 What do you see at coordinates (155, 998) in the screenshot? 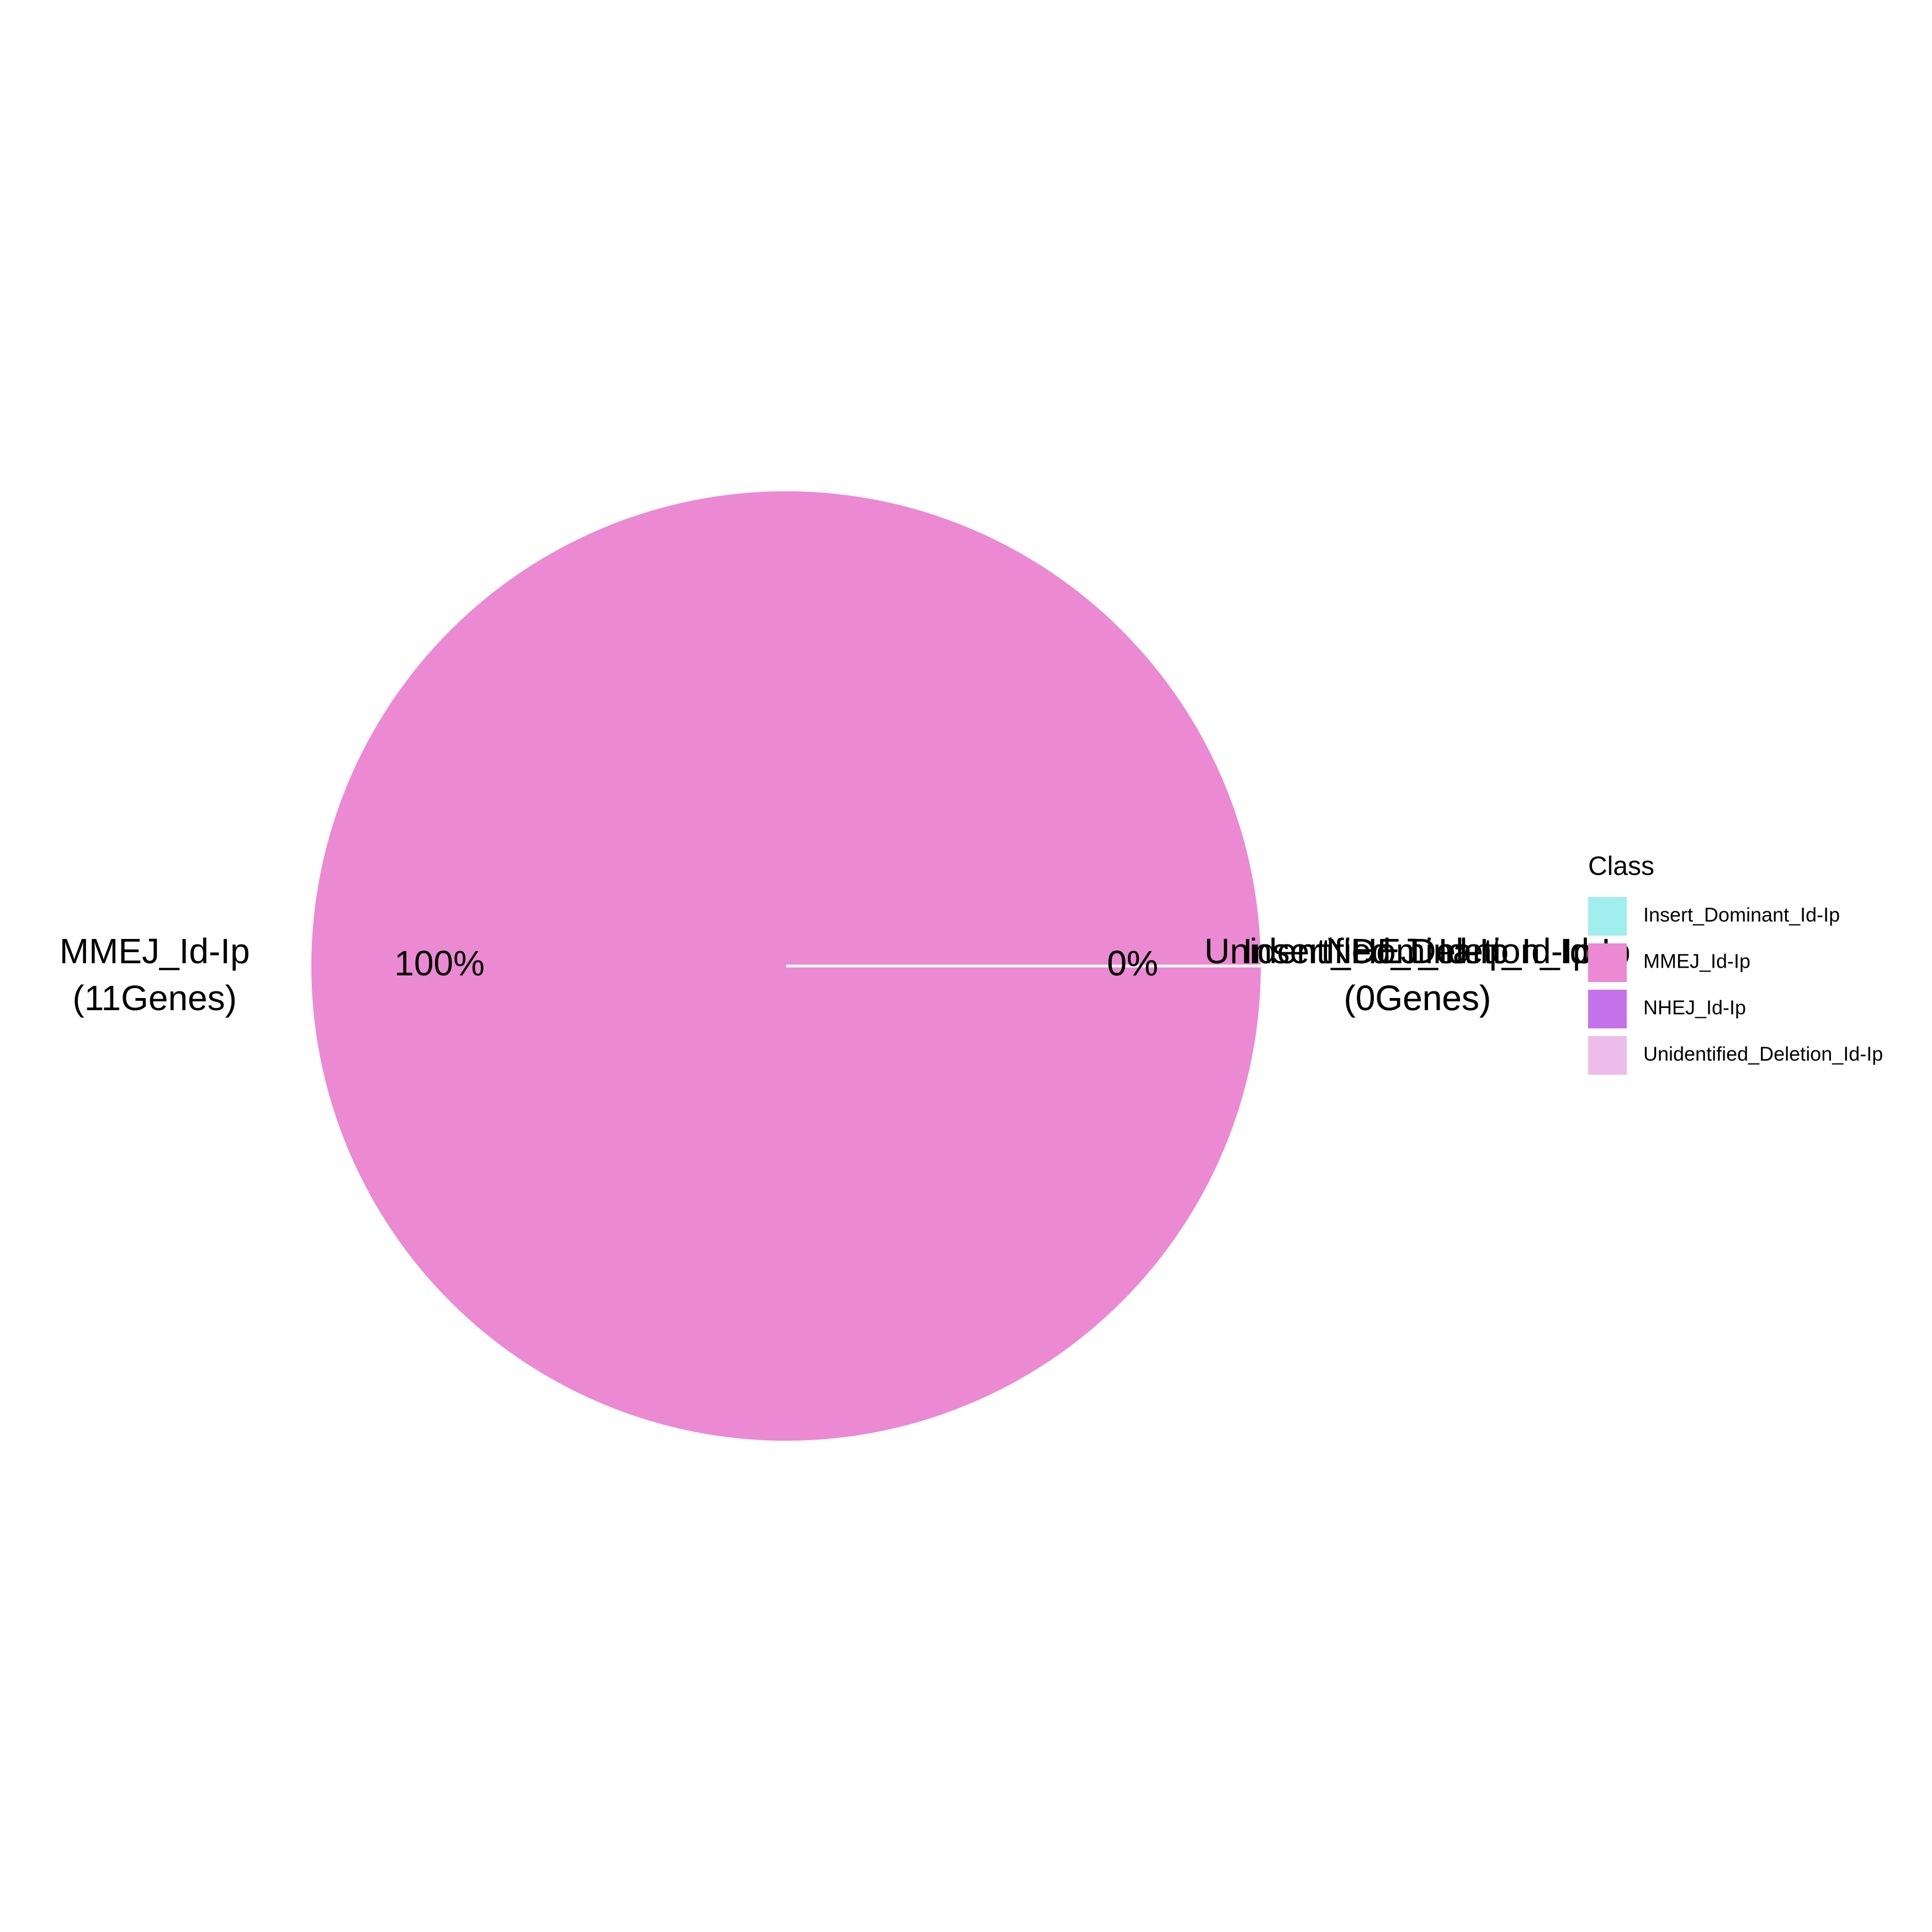
I see `count-label-mmej-id-ip: (11Genes)` at bounding box center [155, 998].